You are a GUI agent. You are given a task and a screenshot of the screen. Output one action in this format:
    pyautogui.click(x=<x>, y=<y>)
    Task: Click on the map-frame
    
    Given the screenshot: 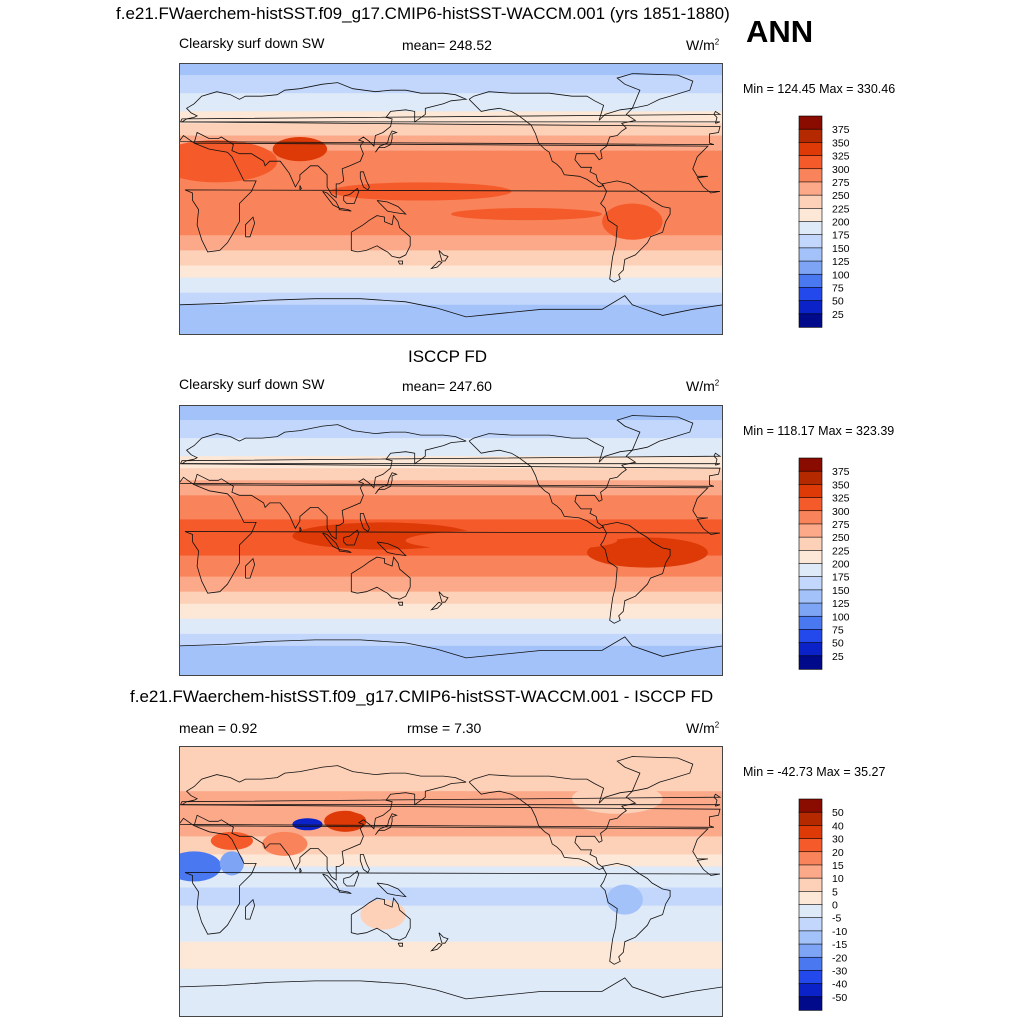 What is the action you would take?
    pyautogui.click(x=451, y=199)
    